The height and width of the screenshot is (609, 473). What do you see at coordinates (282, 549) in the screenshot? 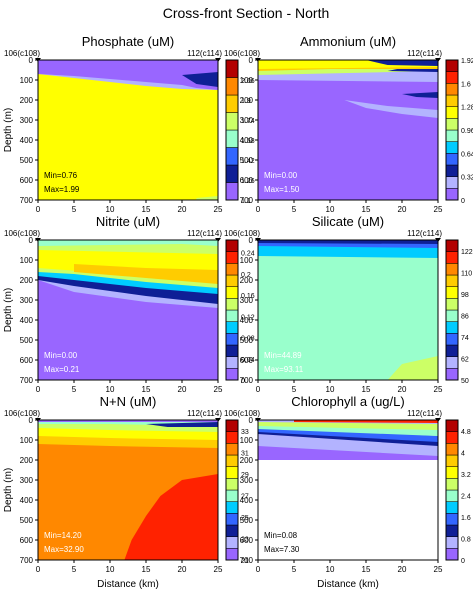
I see `chart6-max-annotation: Max=7.30` at bounding box center [282, 549].